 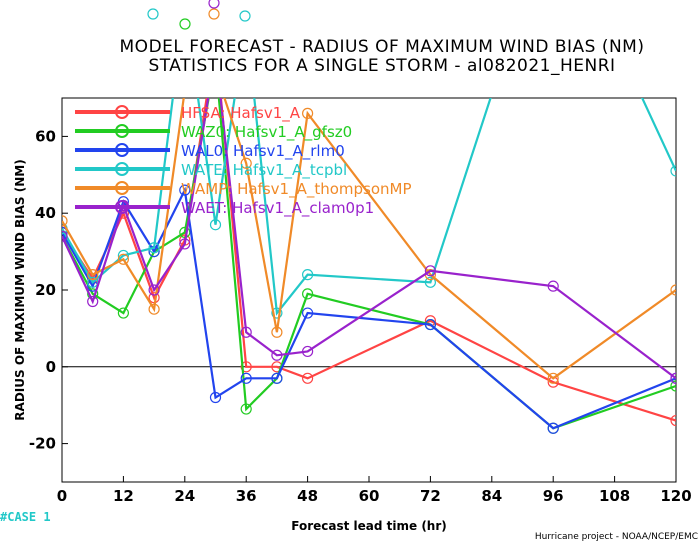 What do you see at coordinates (45, 213) in the screenshot?
I see `y-tick-label: 40` at bounding box center [45, 213].